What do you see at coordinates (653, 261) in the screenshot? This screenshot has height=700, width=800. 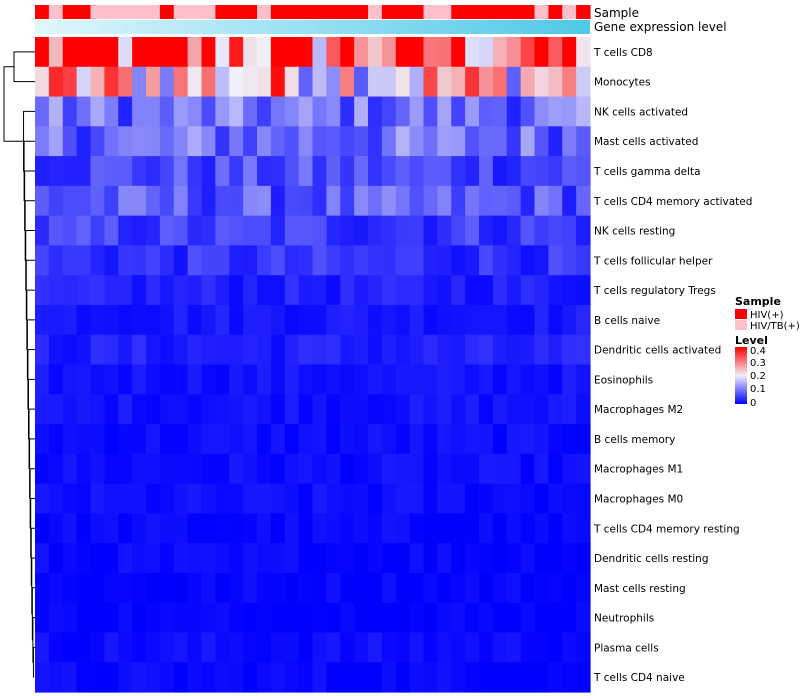 I see `row-label: T cells follicular helper` at bounding box center [653, 261].